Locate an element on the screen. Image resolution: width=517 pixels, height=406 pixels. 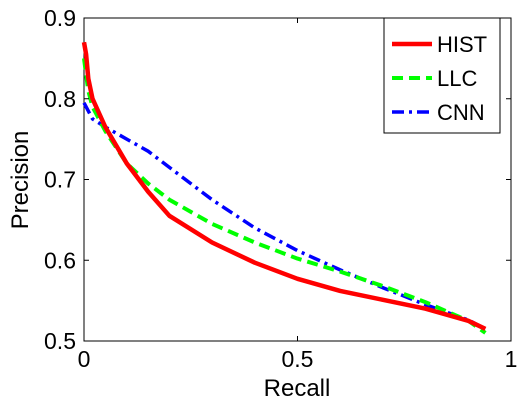
legend-box is located at coordinates (442, 75).